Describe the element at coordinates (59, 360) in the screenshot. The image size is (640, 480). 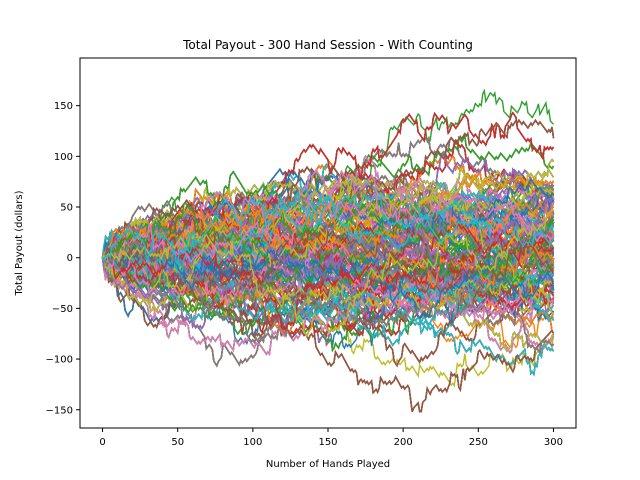
I see `y-tick-label: −100` at that location.